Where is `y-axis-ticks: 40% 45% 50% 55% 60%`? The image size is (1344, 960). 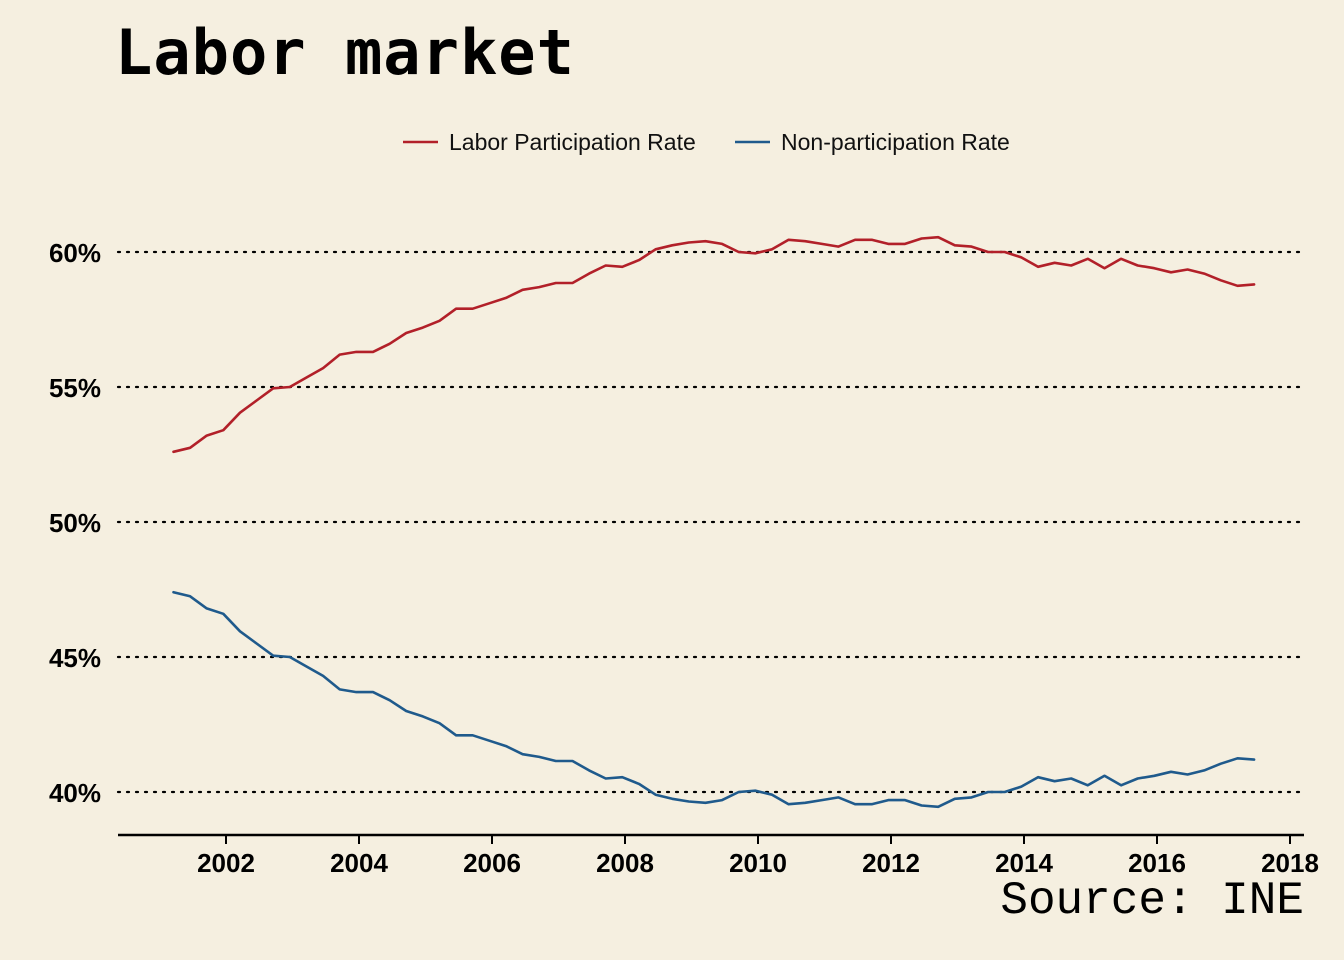
y-axis-ticks: 40% 45% 50% 55% 60% is located at coordinates (75, 523).